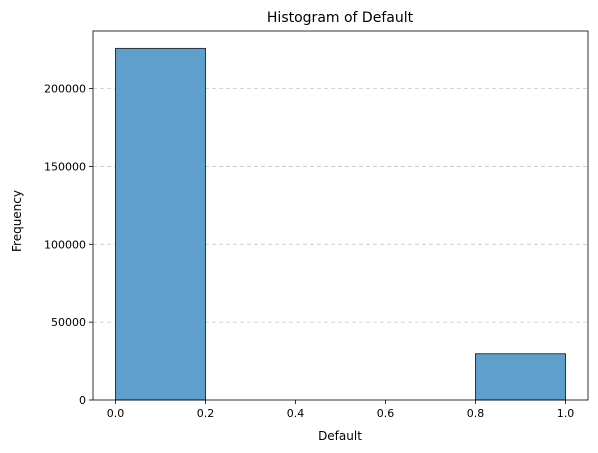 The width and height of the screenshot is (598, 453). I want to click on y-axis-label: Frequency, so click(17, 221).